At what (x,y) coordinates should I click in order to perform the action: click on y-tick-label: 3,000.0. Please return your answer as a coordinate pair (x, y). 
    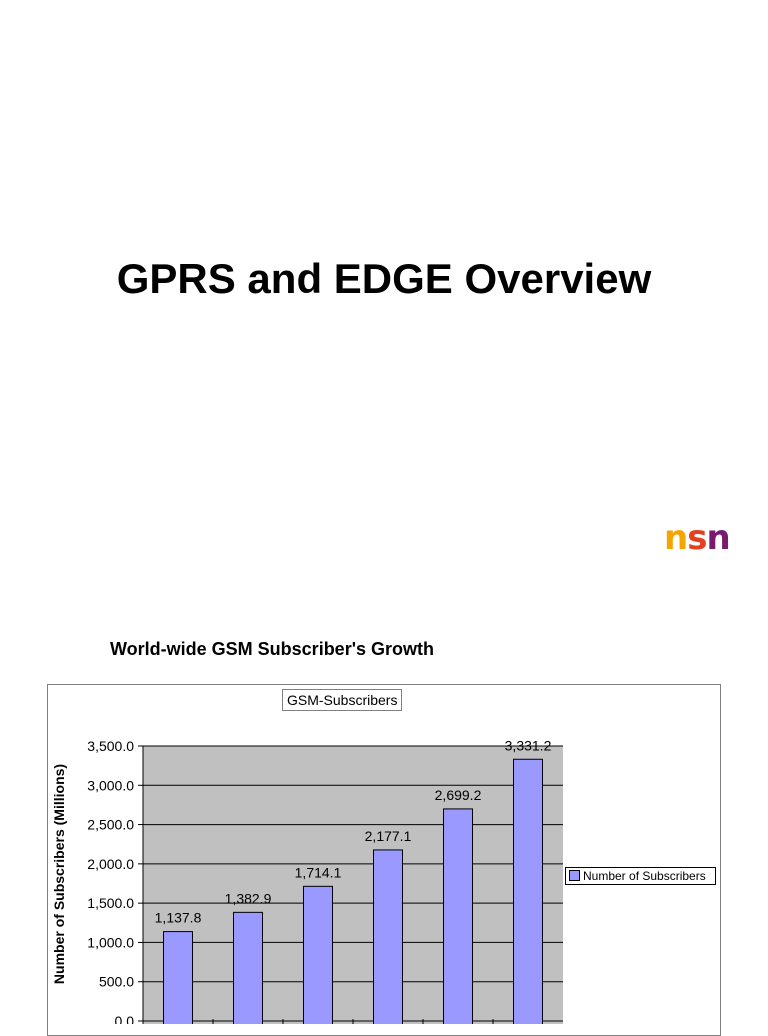
    Looking at the image, I should click on (110, 785).